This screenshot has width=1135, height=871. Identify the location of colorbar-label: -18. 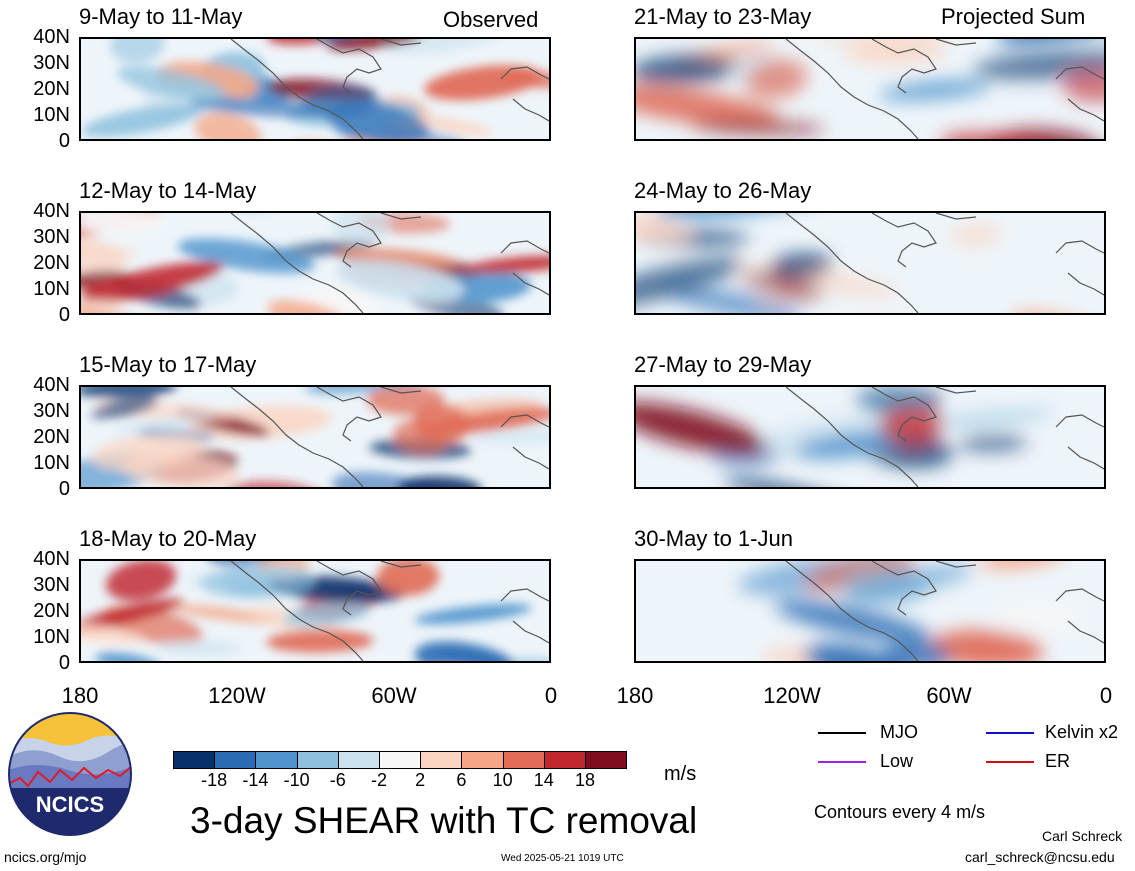
(214, 780).